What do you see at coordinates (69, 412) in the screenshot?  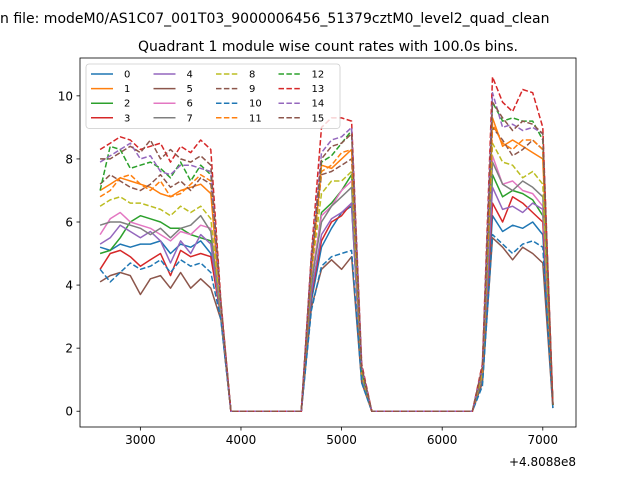 I see `y-tick-label: 0` at bounding box center [69, 412].